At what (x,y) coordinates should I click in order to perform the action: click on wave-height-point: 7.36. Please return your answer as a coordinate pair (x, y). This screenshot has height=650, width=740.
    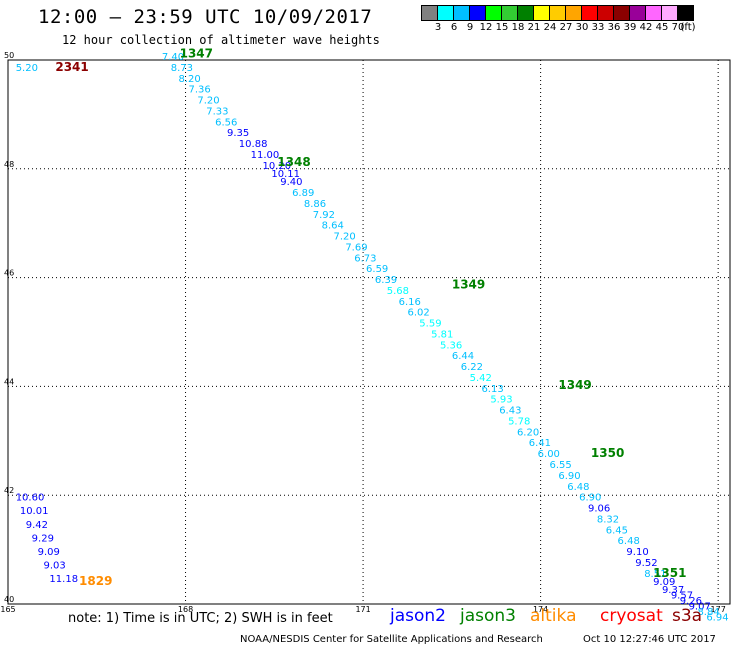
    Looking at the image, I should click on (200, 90).